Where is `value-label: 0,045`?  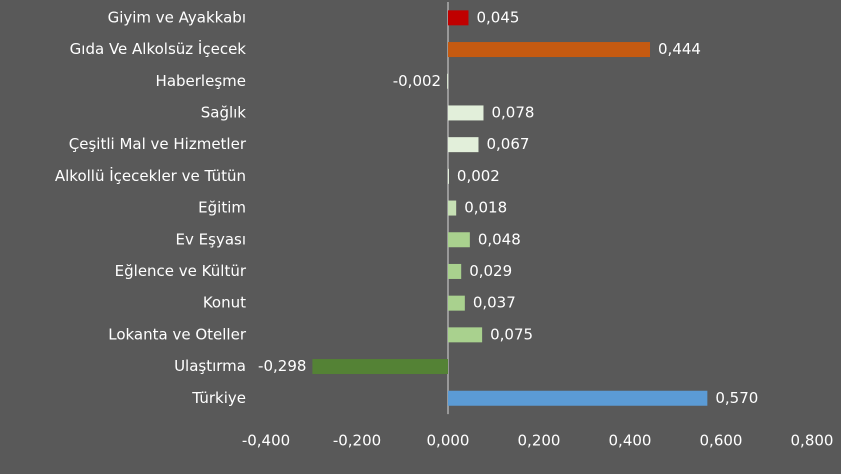 value-label: 0,045 is located at coordinates (497, 17).